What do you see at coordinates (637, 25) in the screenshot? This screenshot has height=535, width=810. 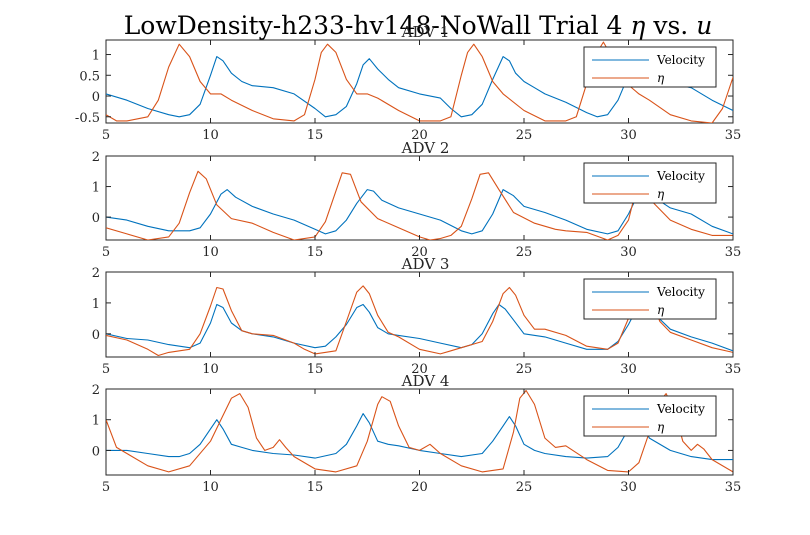 I see `figure-title-eta: η` at bounding box center [637, 25].